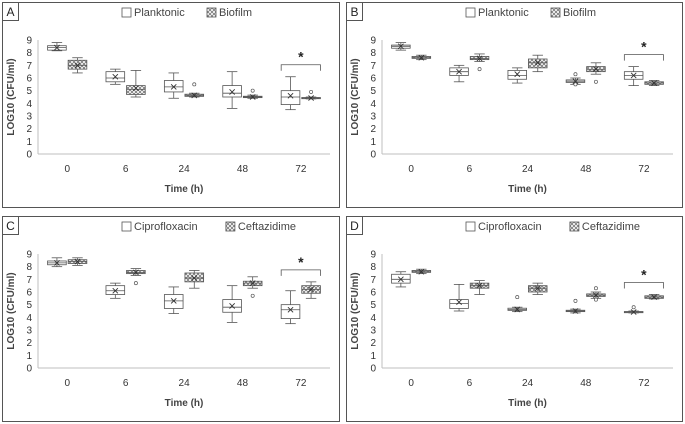 The image size is (685, 424). What do you see at coordinates (159, 13) in the screenshot?
I see `legend-label-1: Planktonic` at bounding box center [159, 13].